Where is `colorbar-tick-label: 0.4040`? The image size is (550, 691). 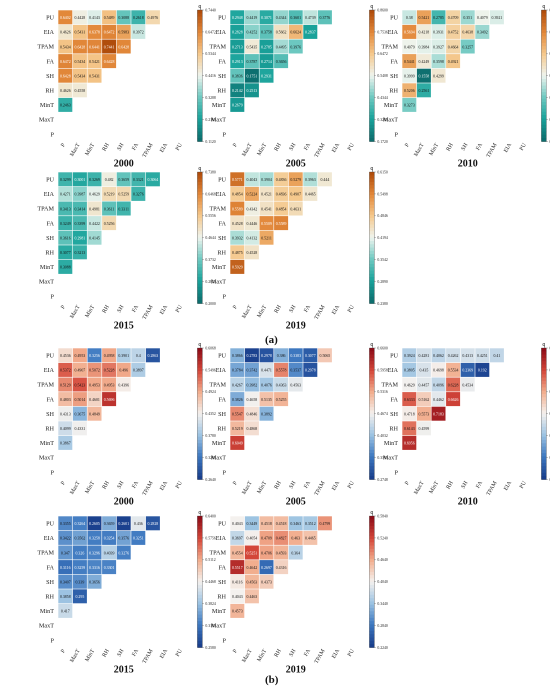 colorbar-tick-label: 0.4040 is located at coordinates (382, 582).